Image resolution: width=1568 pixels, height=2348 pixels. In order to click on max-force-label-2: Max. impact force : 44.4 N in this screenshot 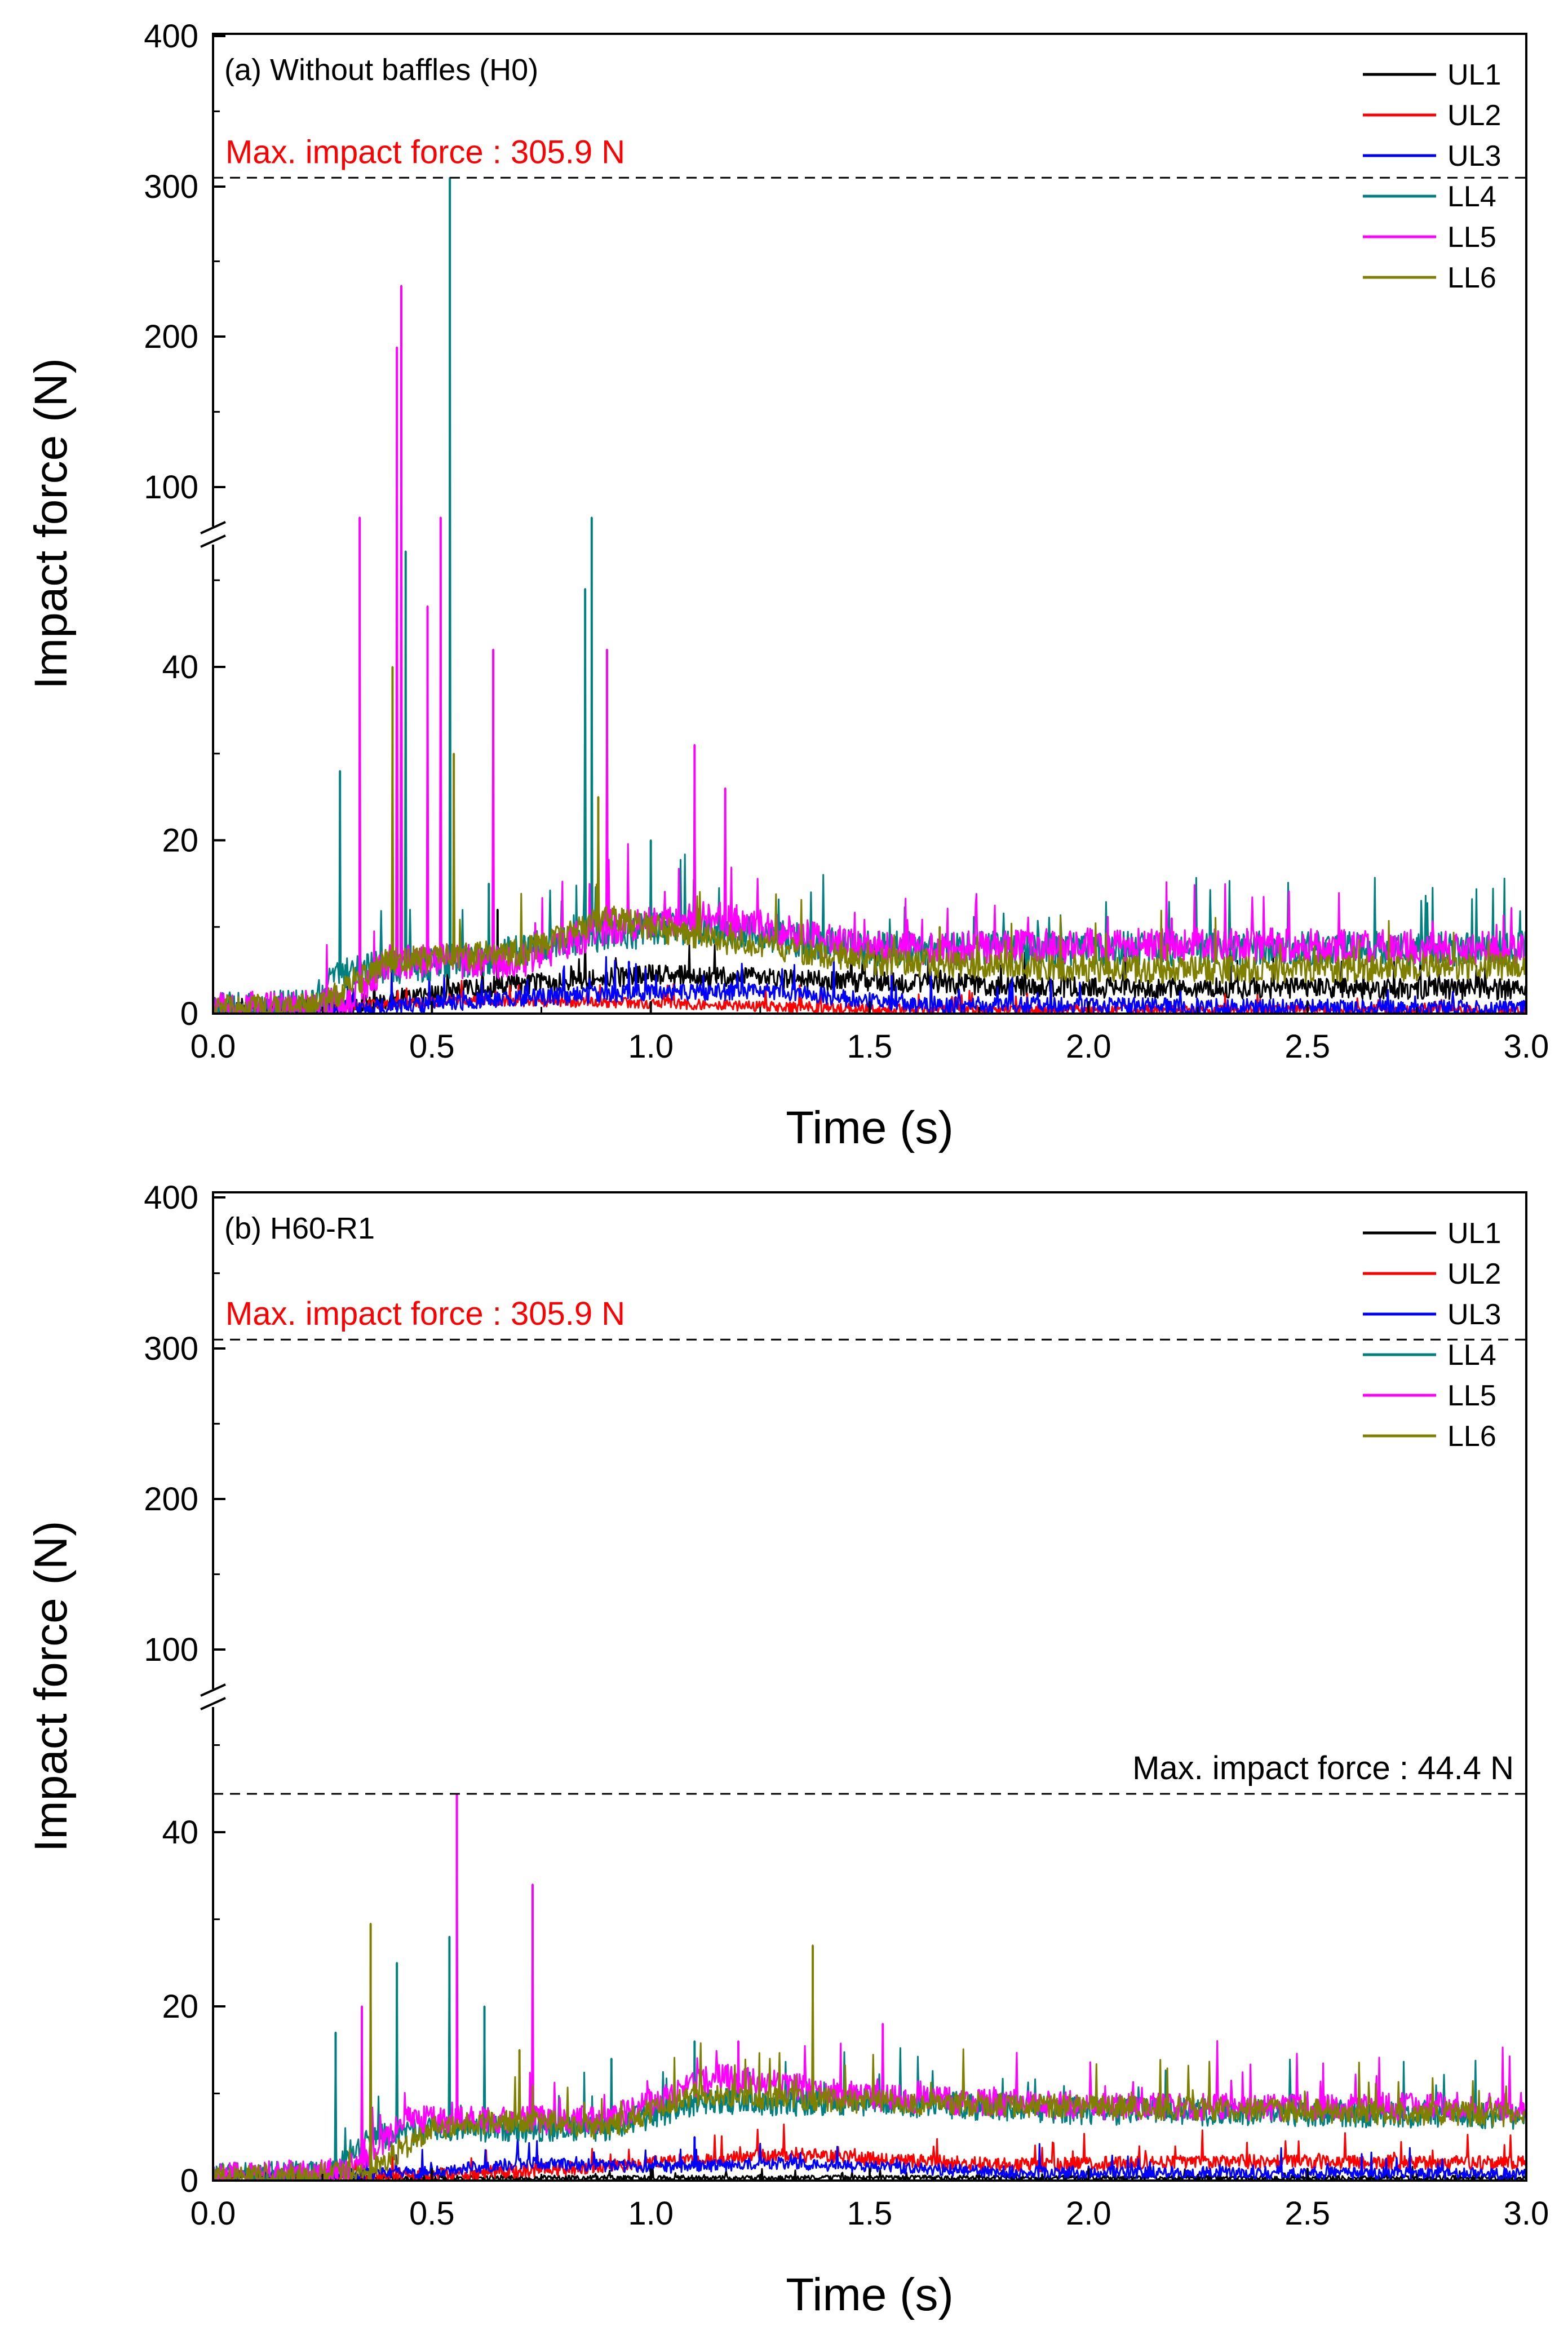, I will do `click(1323, 1768)`.